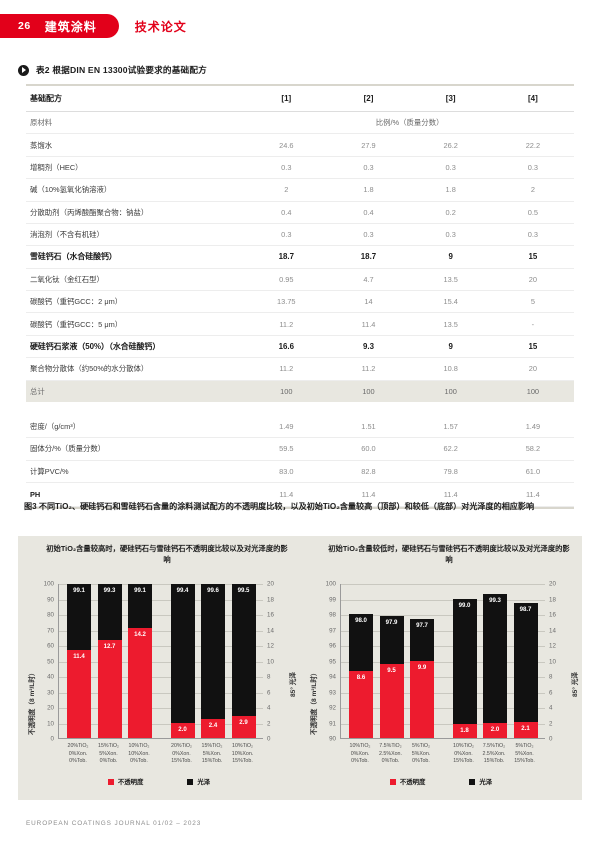  Describe the element at coordinates (552, 584) in the screenshot. I see `y-axis-tick-right: 20` at that location.